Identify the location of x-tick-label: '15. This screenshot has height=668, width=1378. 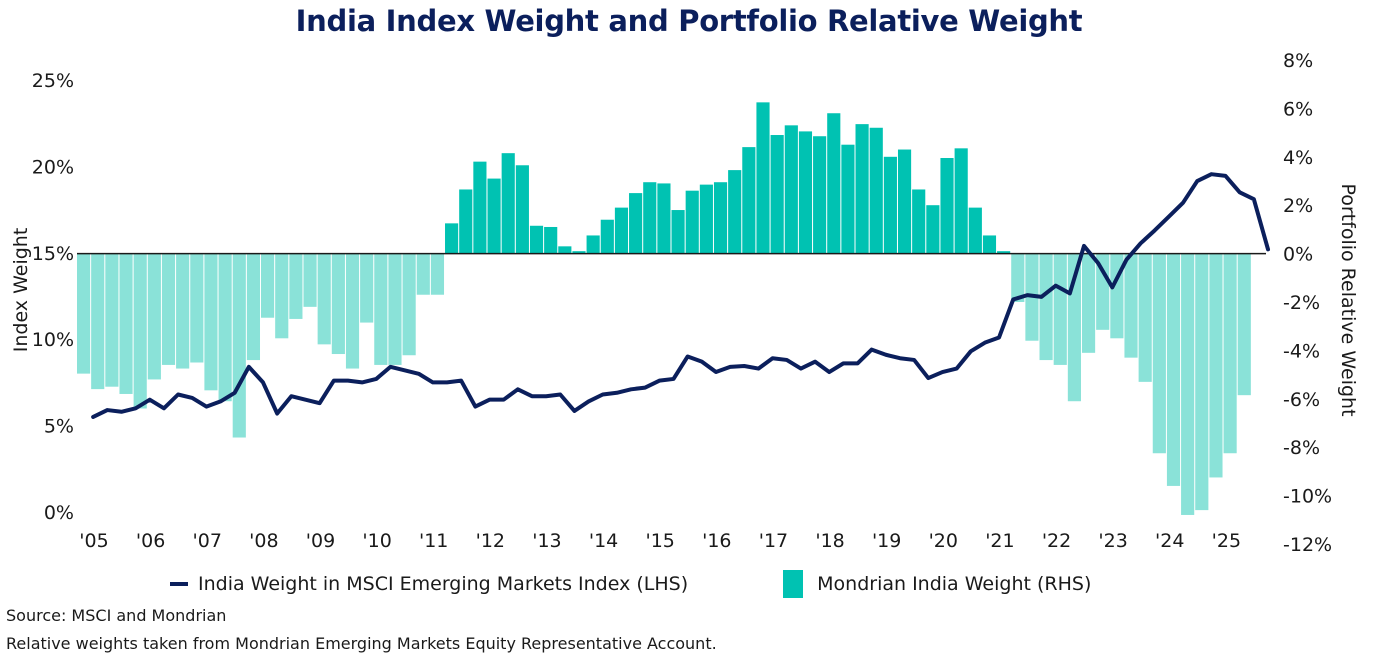
(659, 541).